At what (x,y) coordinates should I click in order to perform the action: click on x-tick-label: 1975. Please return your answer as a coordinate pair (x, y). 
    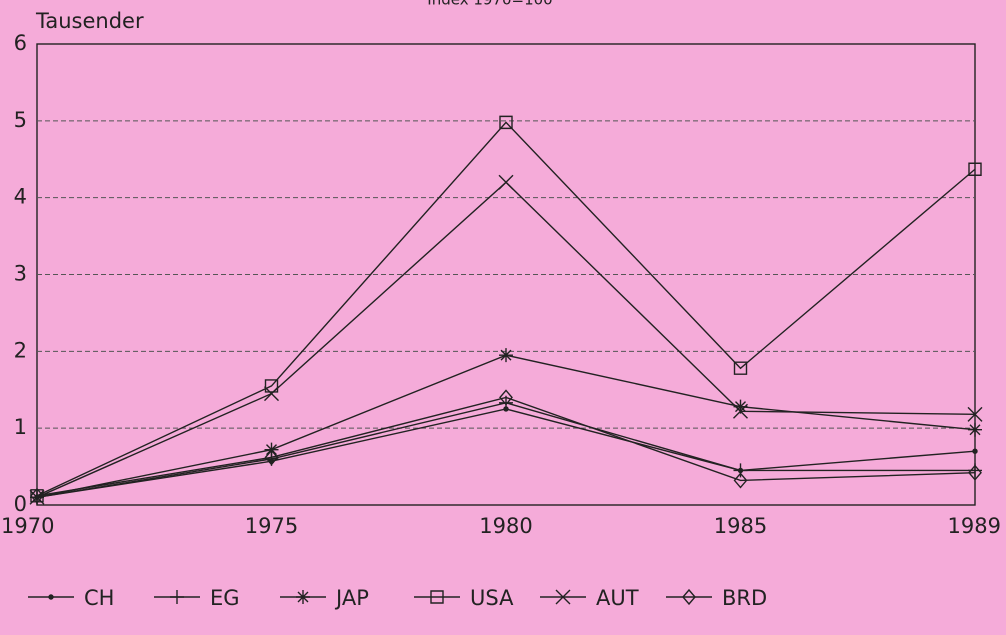
    Looking at the image, I should click on (271, 526).